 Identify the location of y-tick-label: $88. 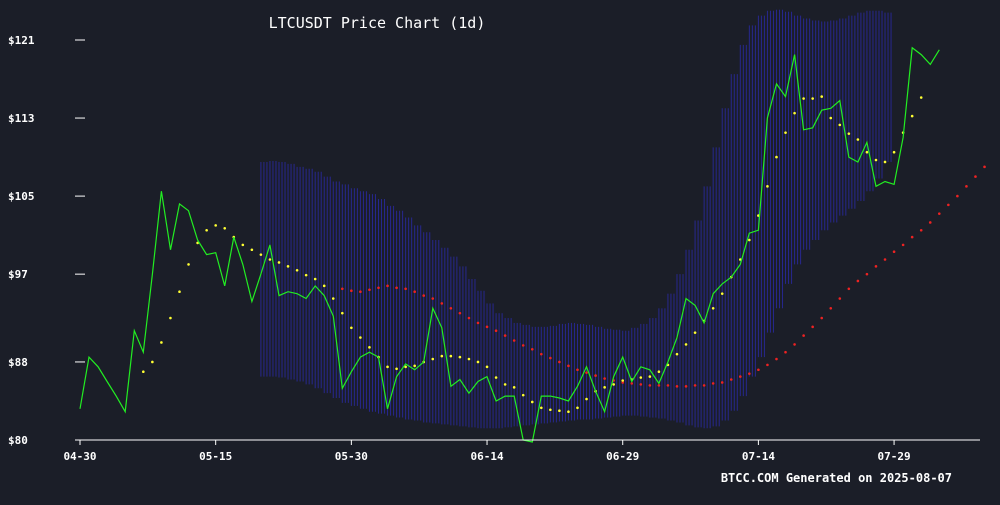
(18, 362).